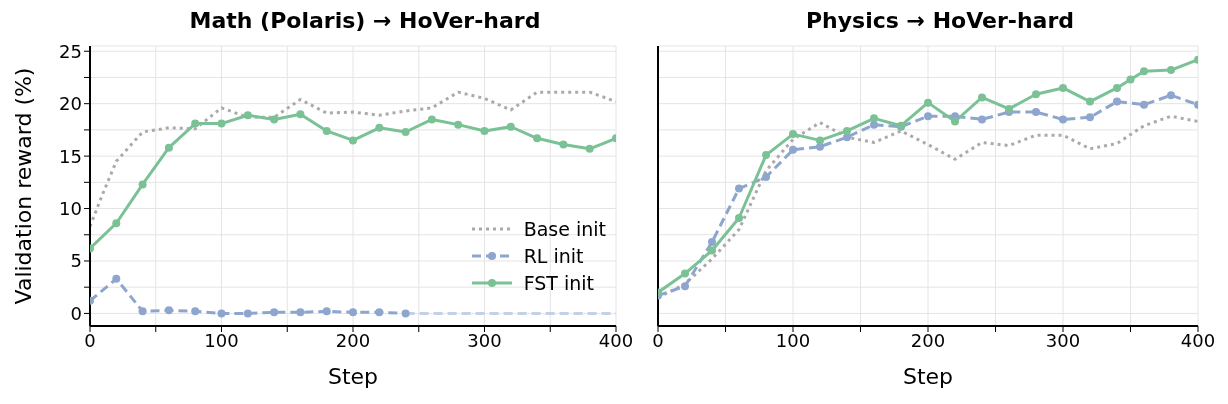  What do you see at coordinates (70, 156) in the screenshot?
I see `y-tick-label: 15` at bounding box center [70, 156].